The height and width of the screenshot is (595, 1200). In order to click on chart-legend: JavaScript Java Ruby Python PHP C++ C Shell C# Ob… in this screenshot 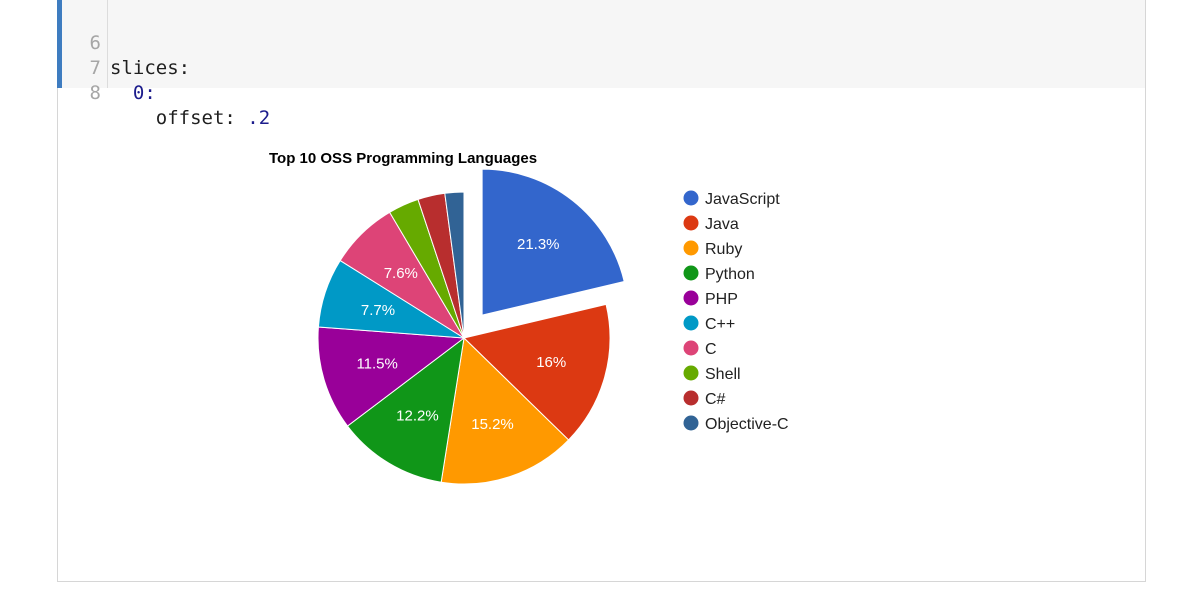, I will do `click(736, 311)`.